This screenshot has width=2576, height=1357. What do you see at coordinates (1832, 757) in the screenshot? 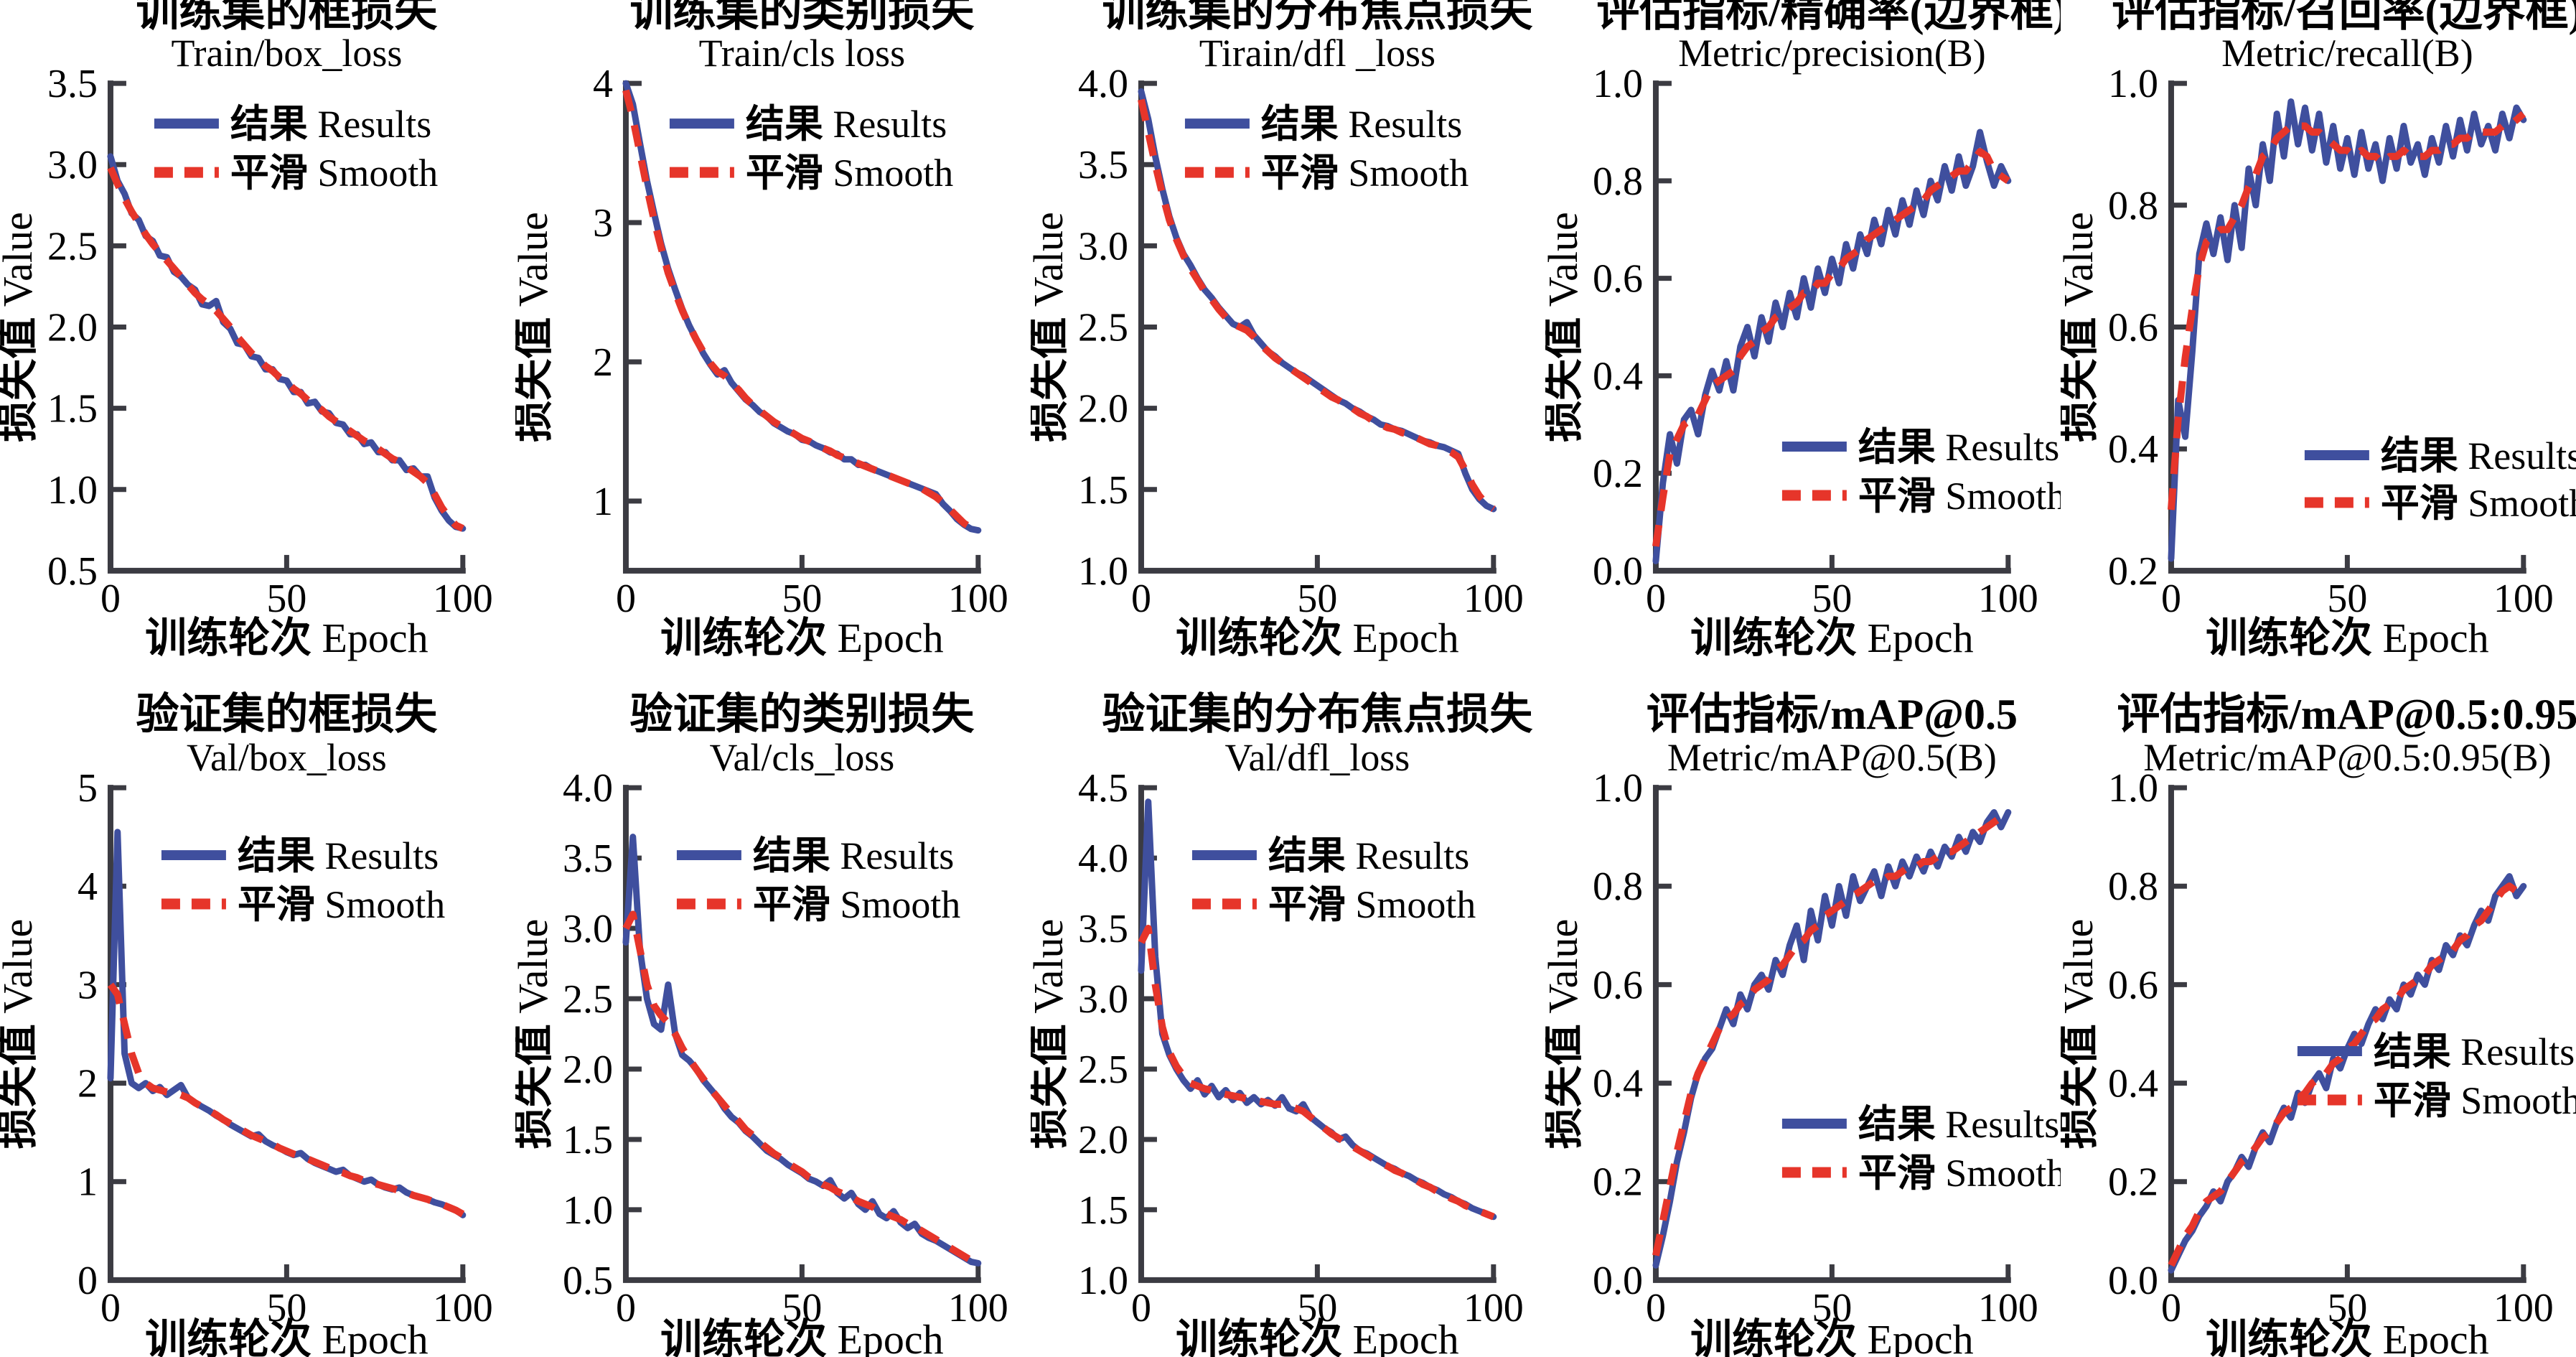
I see `chart-title-en: Metric/mAP@0.5(B)` at bounding box center [1832, 757].